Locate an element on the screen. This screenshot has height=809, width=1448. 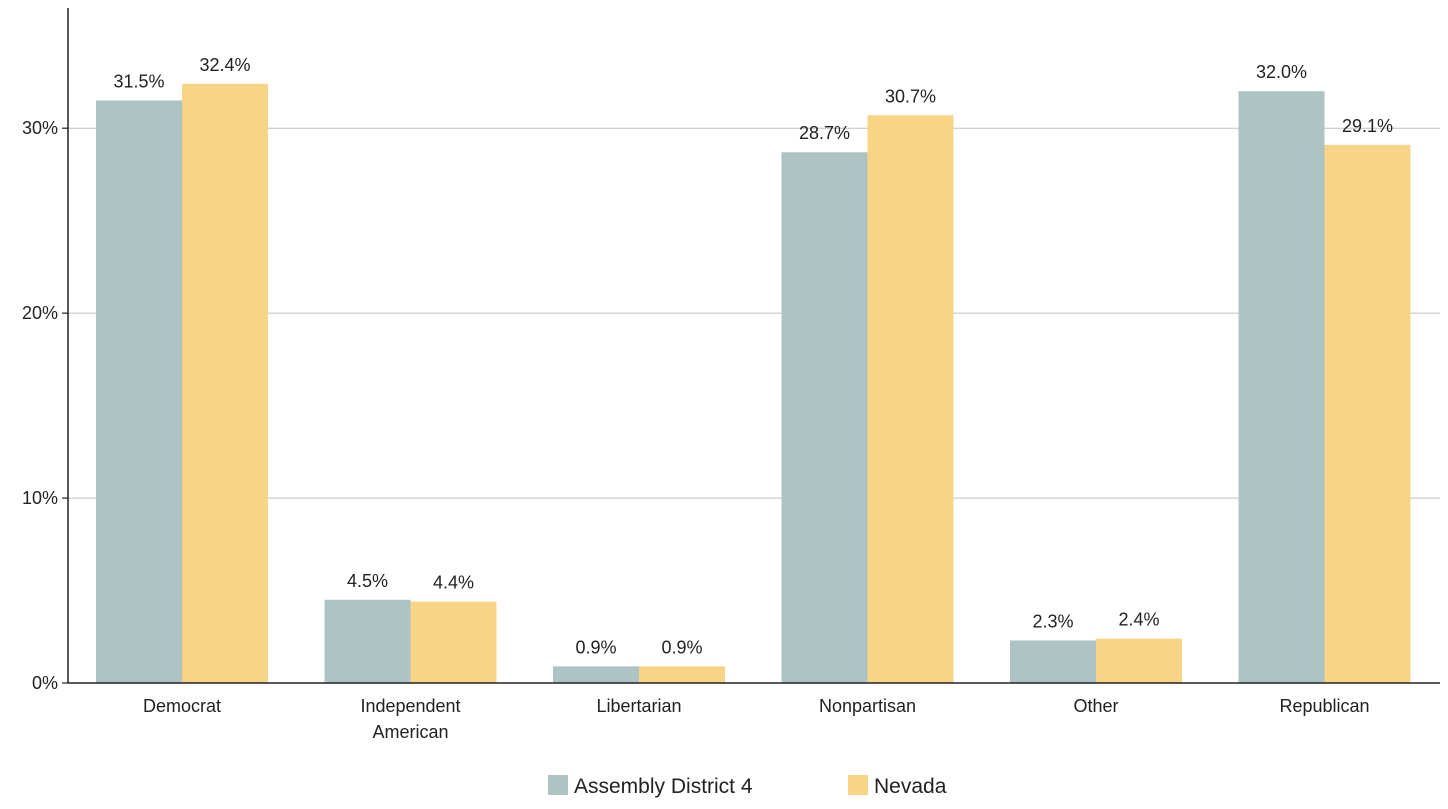
legend-label: Assembly District 4 is located at coordinates (663, 786).